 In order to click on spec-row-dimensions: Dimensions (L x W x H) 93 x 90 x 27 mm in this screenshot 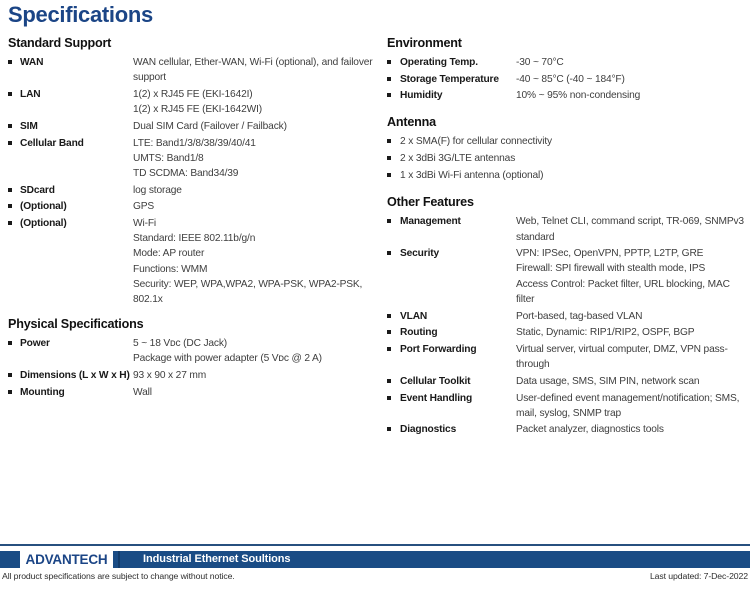, I will do `click(191, 375)`.